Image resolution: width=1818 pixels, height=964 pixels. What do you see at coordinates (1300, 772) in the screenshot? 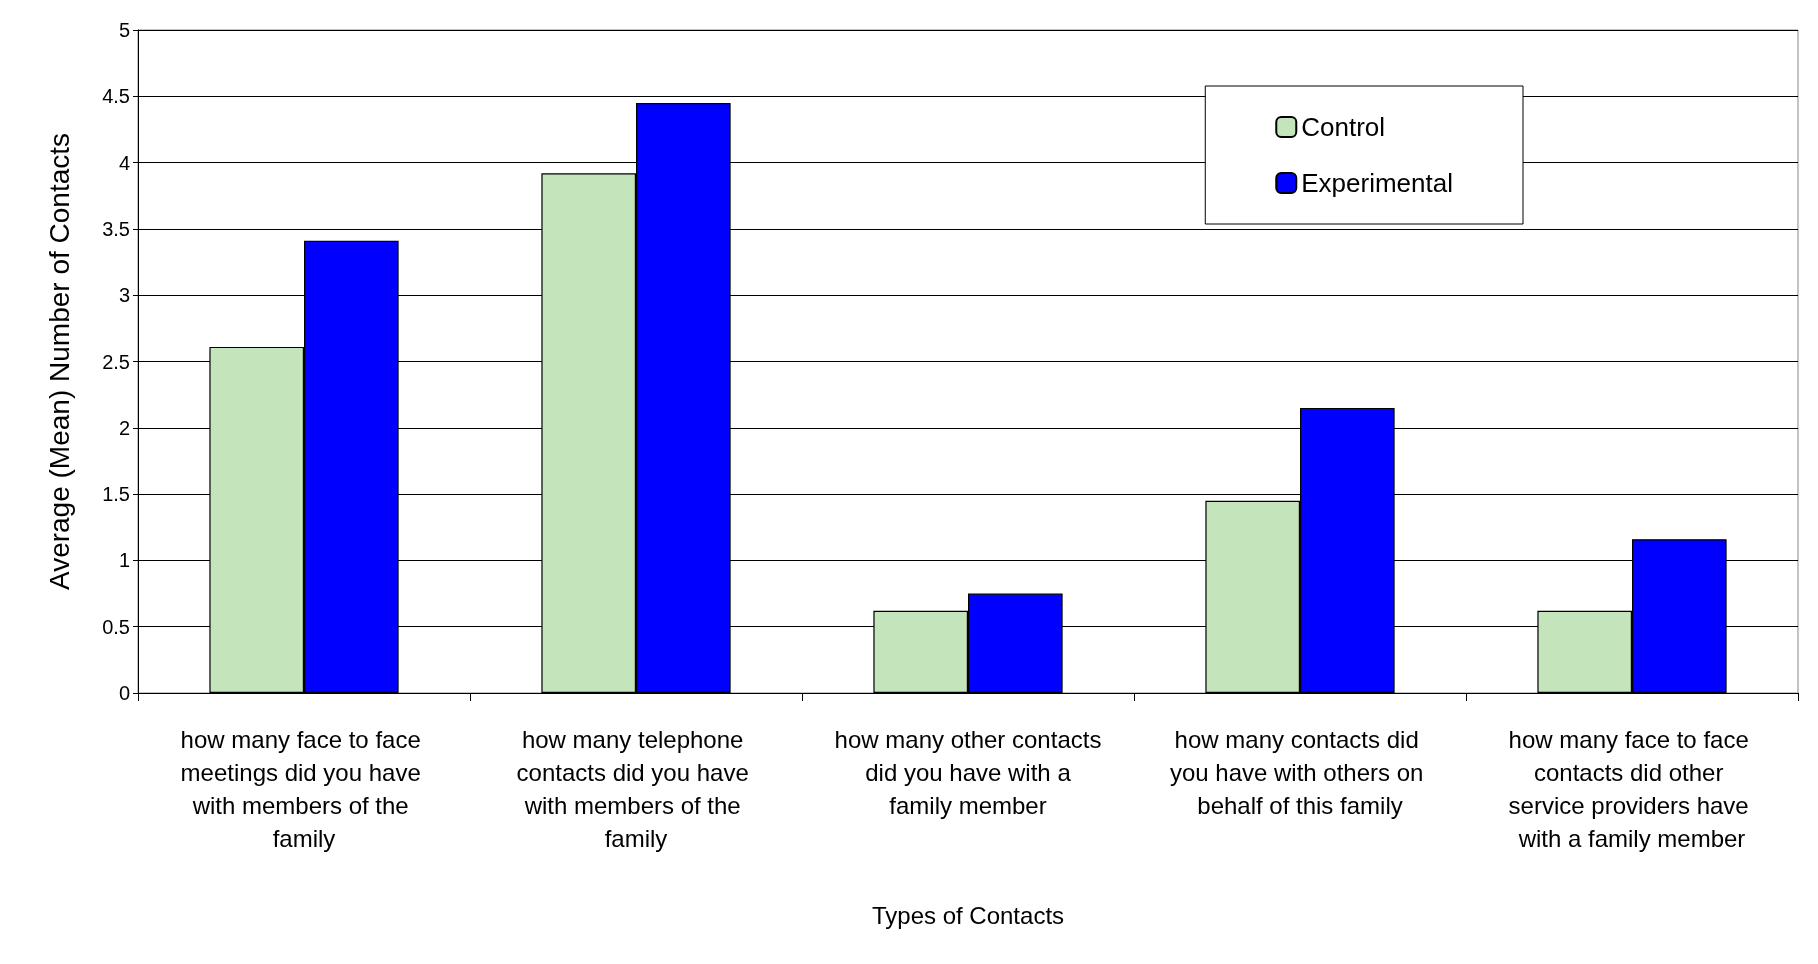
I see `x-tick-label: how many contacts did you have with others on behalf of this family` at bounding box center [1300, 772].